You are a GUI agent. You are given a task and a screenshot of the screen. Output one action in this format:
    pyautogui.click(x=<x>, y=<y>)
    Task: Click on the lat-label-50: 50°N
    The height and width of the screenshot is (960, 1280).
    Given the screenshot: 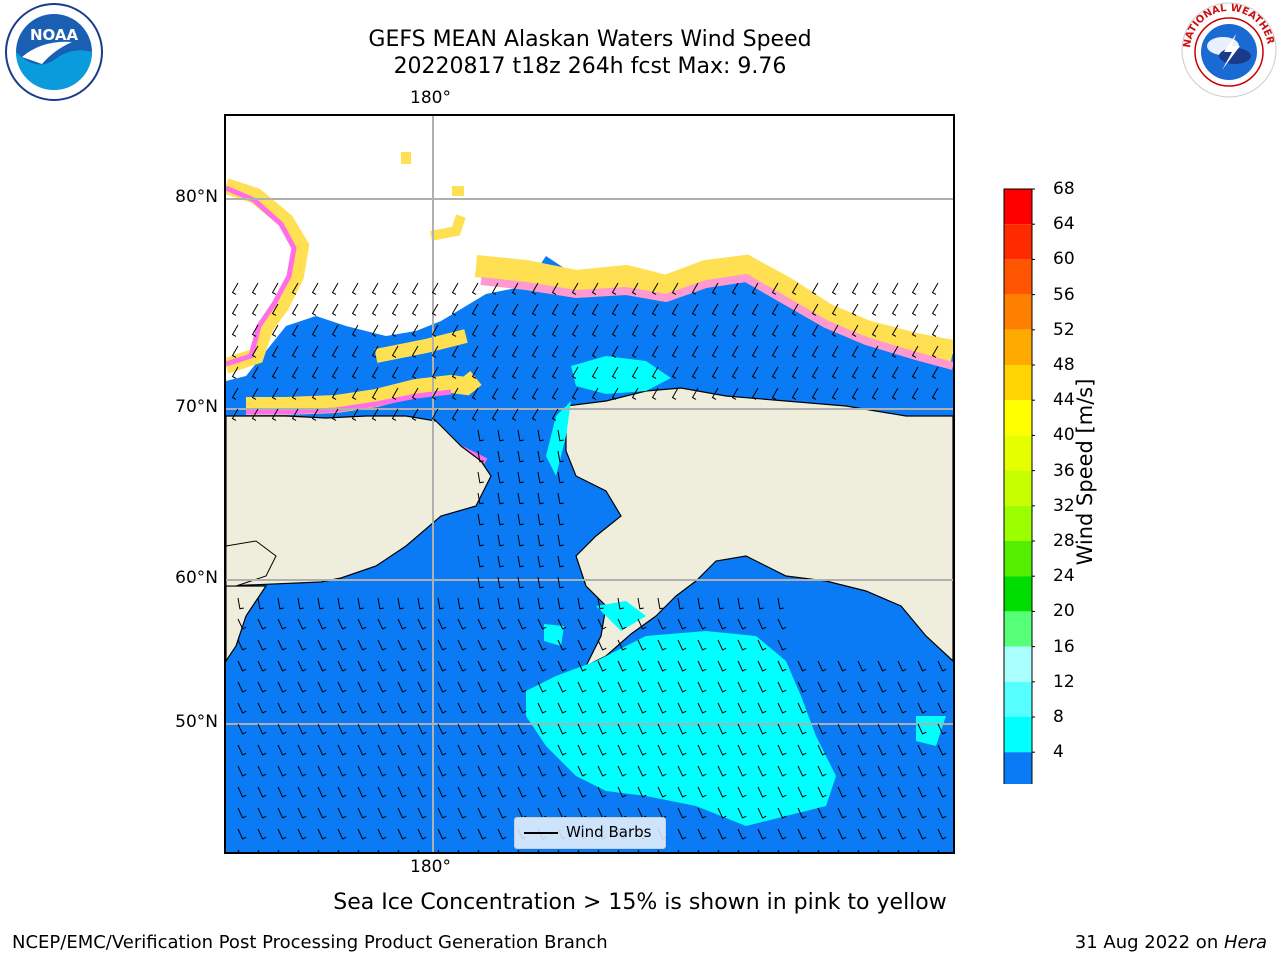 What is the action you would take?
    pyautogui.click(x=196, y=722)
    